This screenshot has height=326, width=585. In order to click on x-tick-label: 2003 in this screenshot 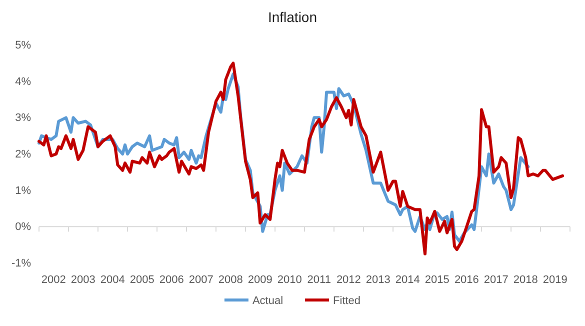, I will do `click(83, 280)`.